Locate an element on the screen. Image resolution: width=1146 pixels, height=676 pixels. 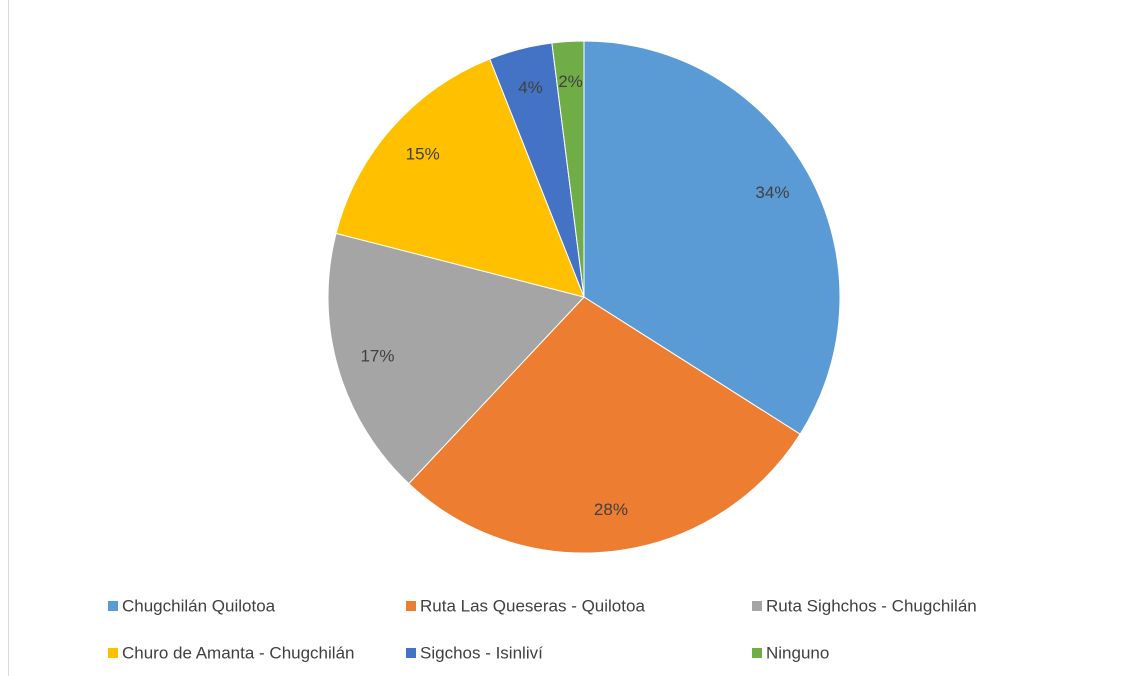
data-label: 2% is located at coordinates (570, 81).